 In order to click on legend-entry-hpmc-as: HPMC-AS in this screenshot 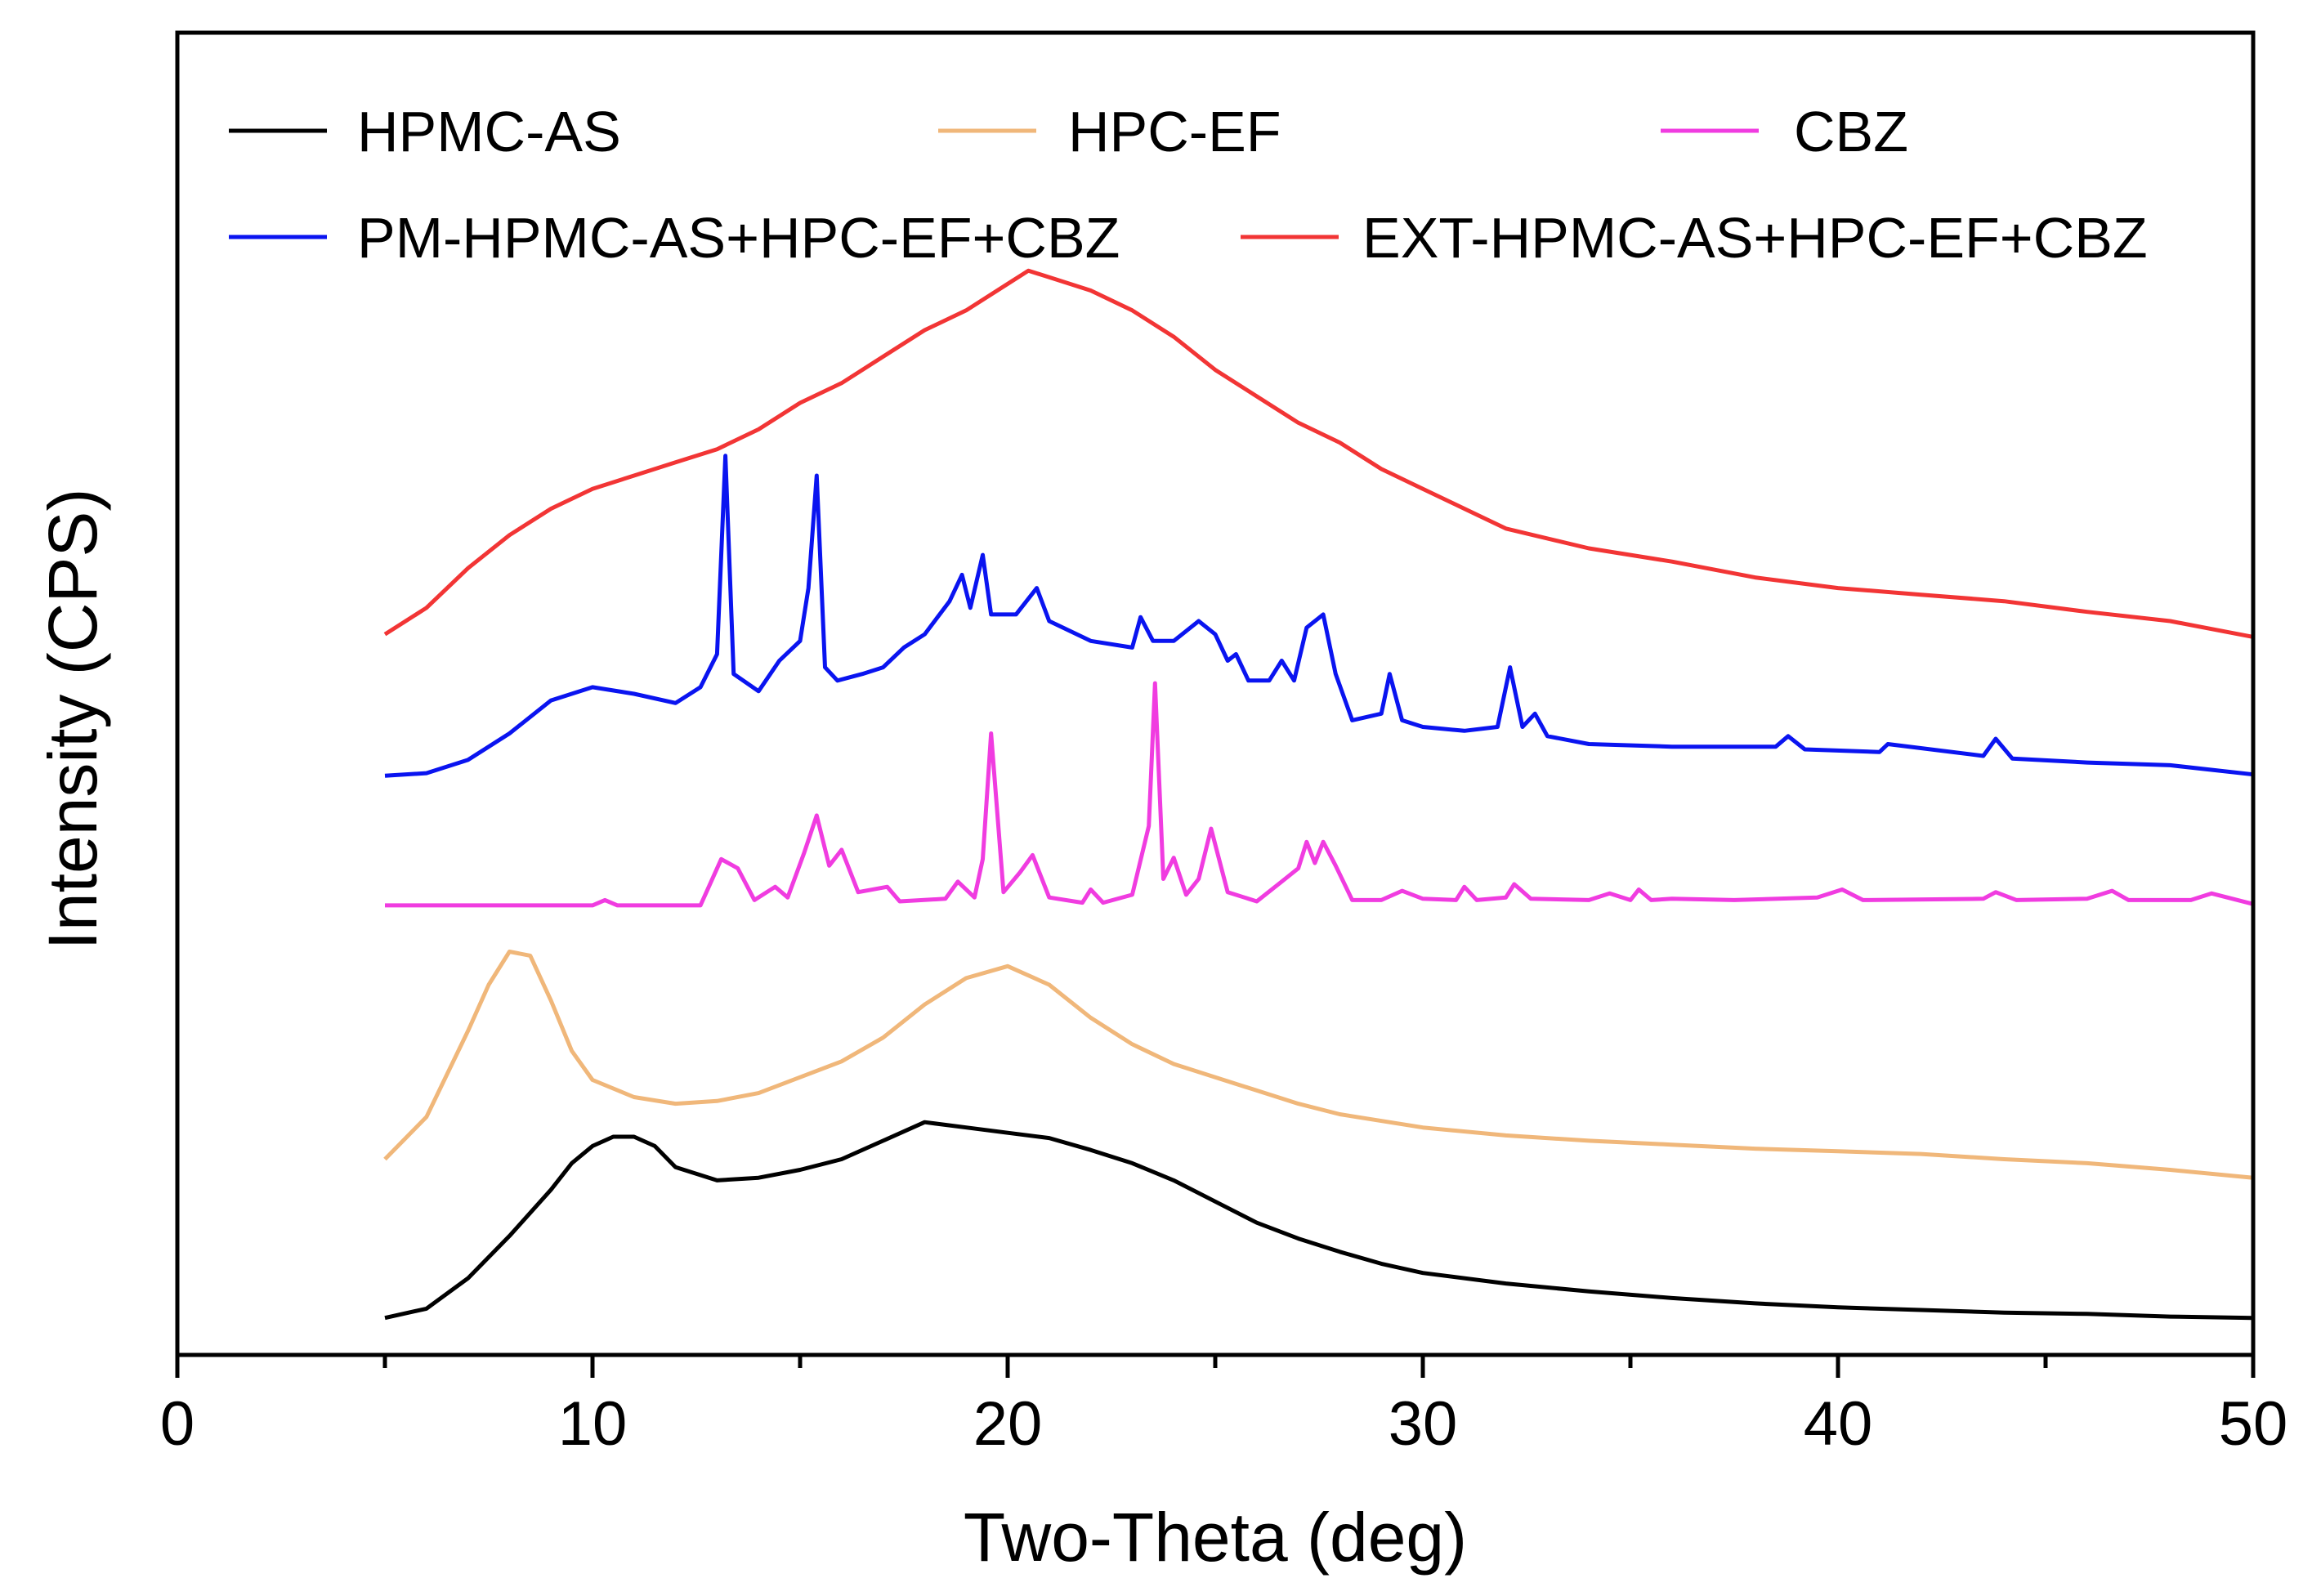, I will do `click(425, 131)`.